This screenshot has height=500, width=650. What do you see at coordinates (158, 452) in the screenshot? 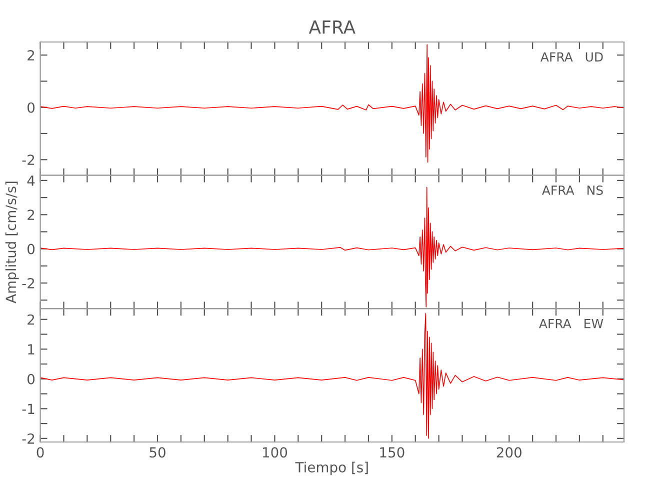
I see `x-tick-label: 50` at bounding box center [158, 452].